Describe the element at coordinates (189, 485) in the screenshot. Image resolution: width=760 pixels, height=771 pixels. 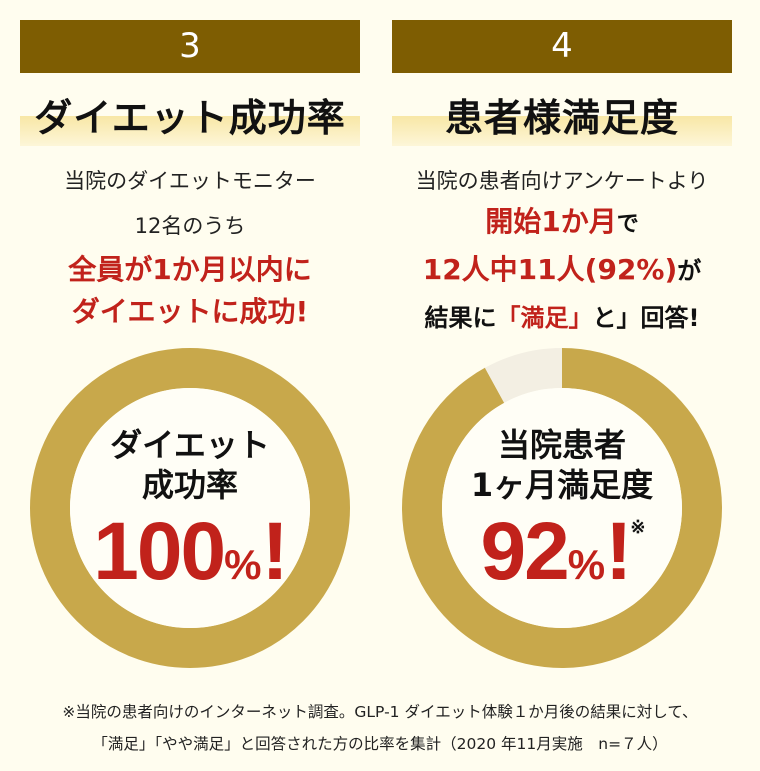
I see `donut-label-line: 成功率` at that location.